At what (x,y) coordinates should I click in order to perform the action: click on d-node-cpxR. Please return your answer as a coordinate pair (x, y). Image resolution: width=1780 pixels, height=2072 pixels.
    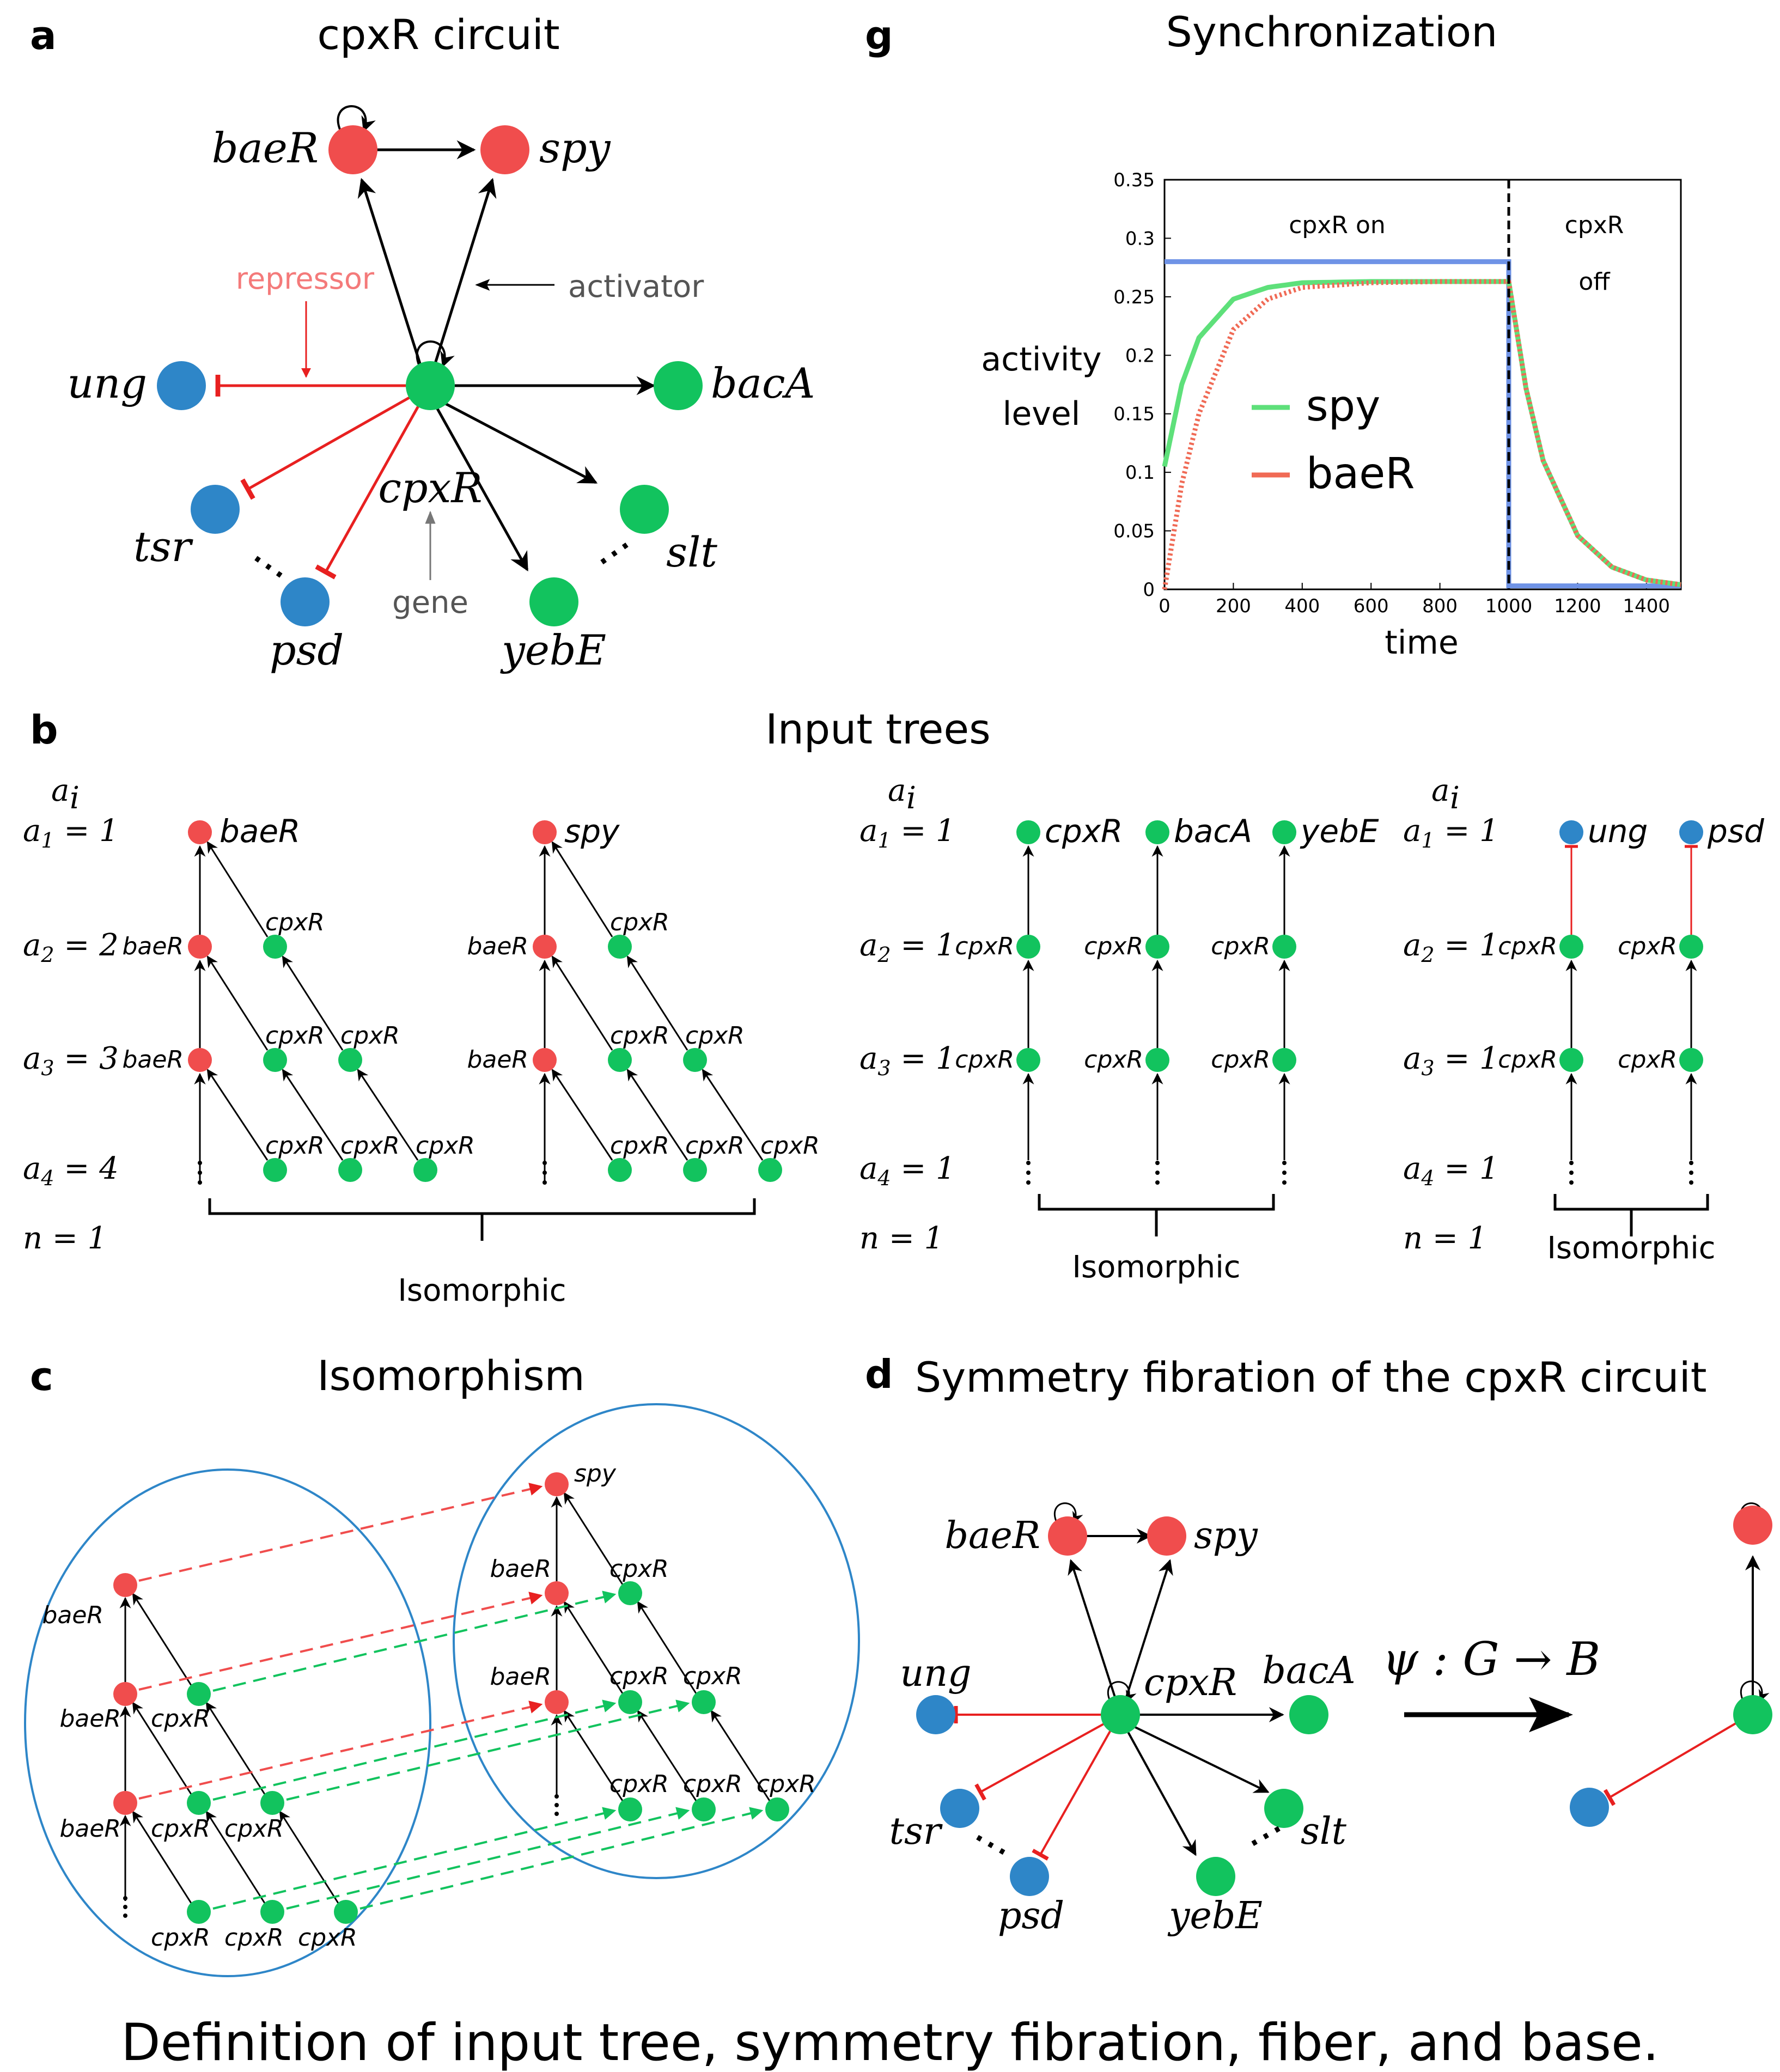
    Looking at the image, I should click on (1120, 1715).